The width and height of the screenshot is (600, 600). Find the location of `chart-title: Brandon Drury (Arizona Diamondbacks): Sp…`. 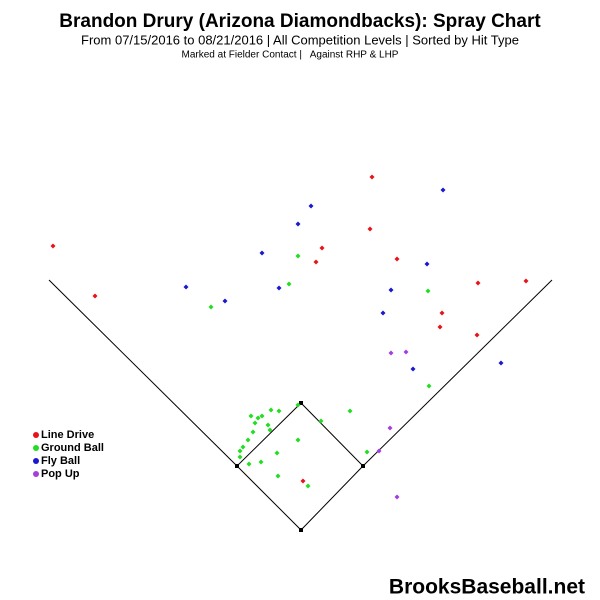

chart-title: Brandon Drury (Arizona Diamondbacks): Sp… is located at coordinates (300, 21).